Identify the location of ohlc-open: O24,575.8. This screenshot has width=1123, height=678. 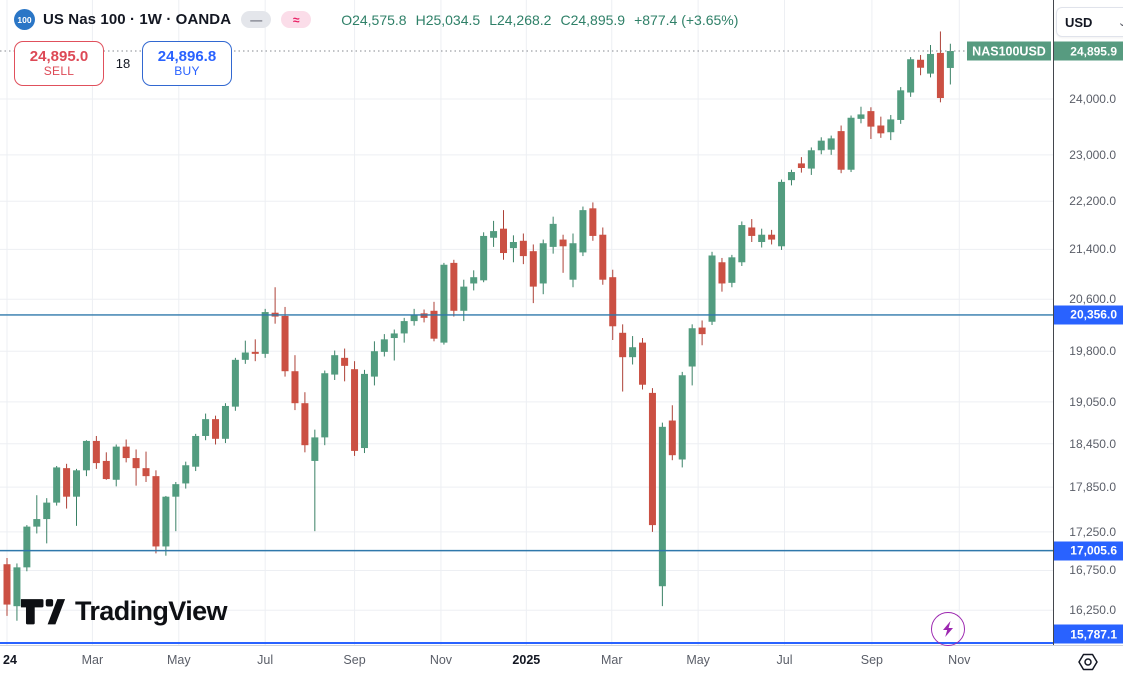
(374, 19).